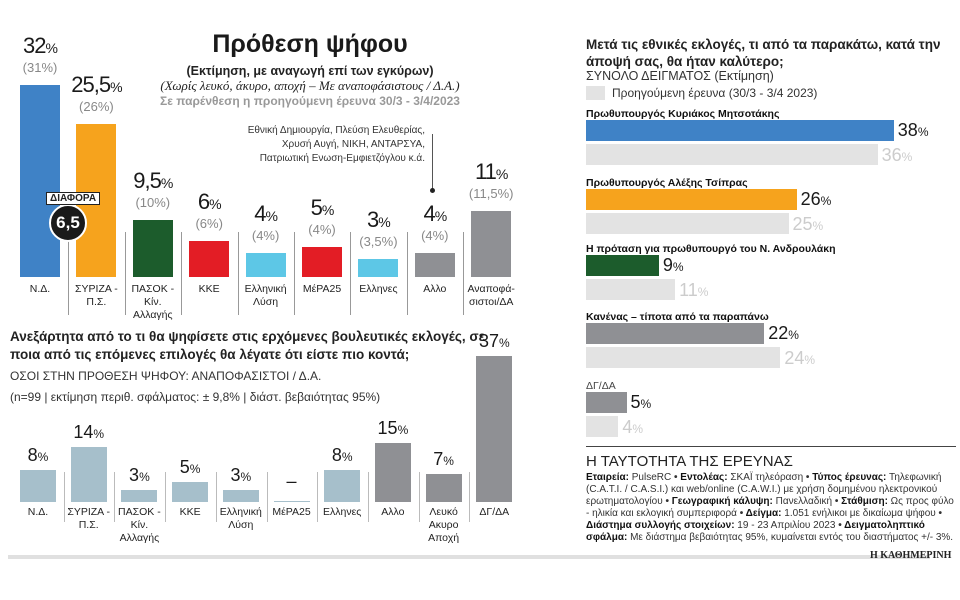 This screenshot has height=600, width=960. Describe the element at coordinates (808, 224) in the screenshot. I see `previous-value-label: 25%` at that location.